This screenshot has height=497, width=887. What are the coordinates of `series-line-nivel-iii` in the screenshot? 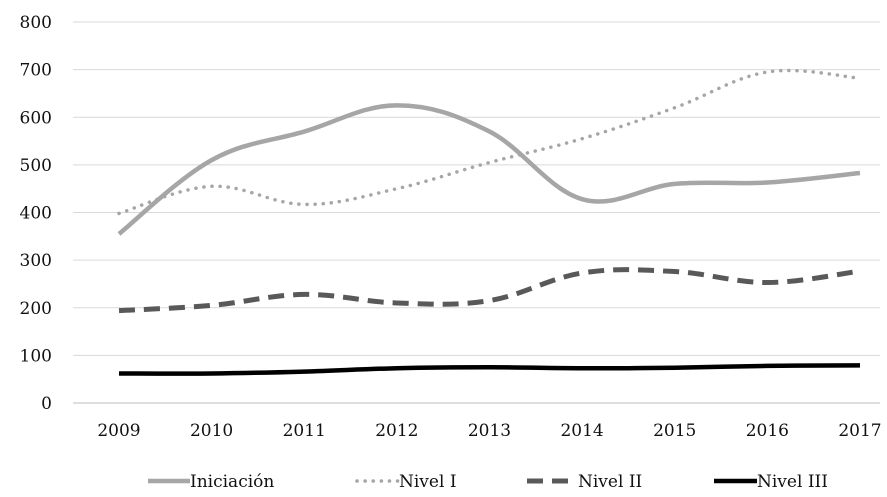 It's located at (489, 369).